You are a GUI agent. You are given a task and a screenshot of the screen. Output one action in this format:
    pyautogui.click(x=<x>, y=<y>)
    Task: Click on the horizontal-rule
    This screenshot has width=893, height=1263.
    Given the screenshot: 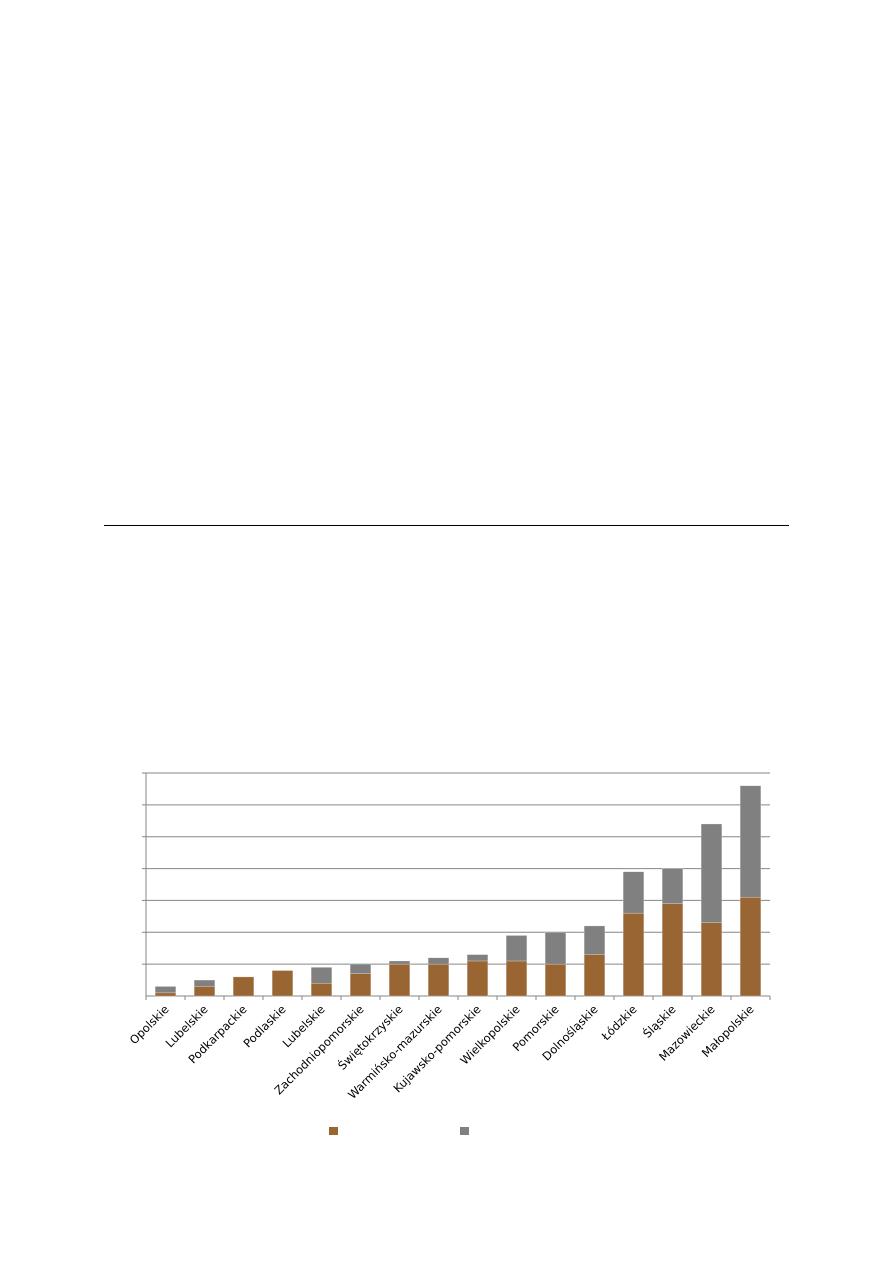 What is the action you would take?
    pyautogui.click(x=446, y=525)
    